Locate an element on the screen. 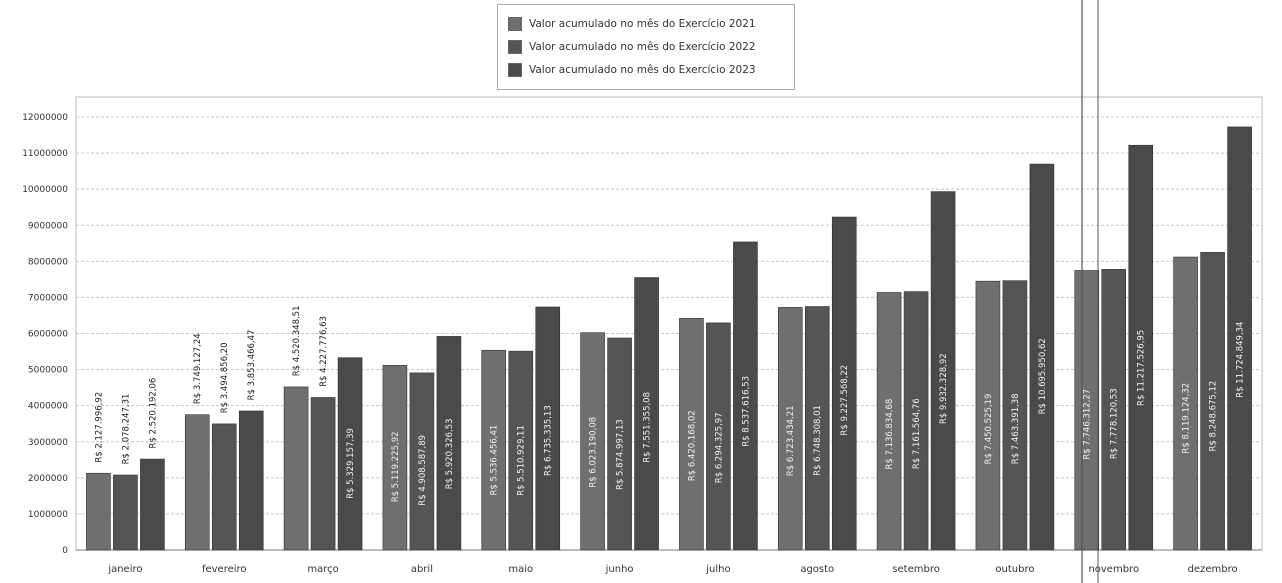  bar-setembro-2021 is located at coordinates (889, 421).